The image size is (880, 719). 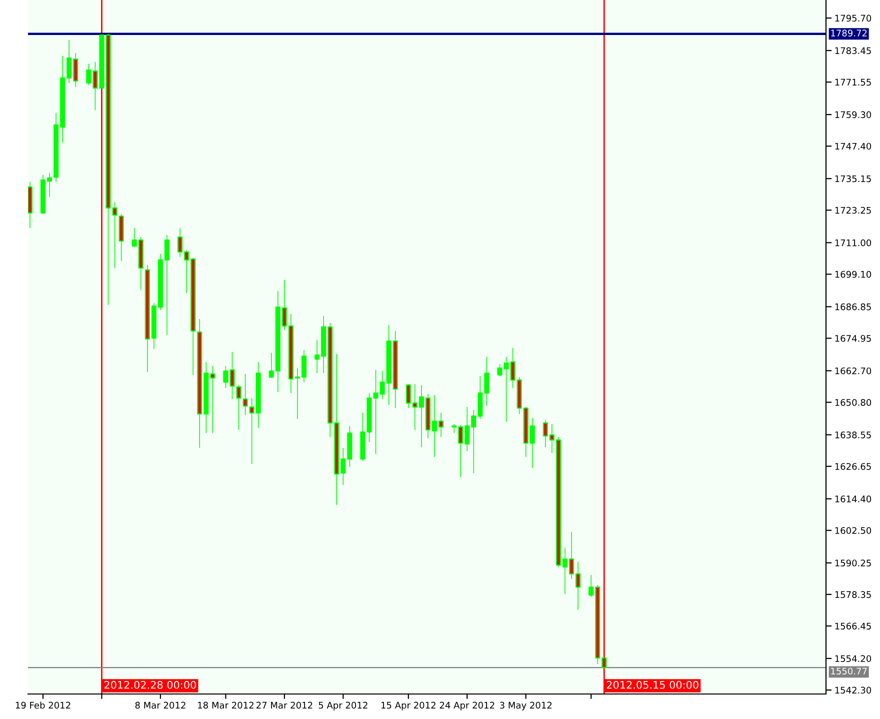 I want to click on ref-line-label: 1550.77, so click(x=849, y=671).